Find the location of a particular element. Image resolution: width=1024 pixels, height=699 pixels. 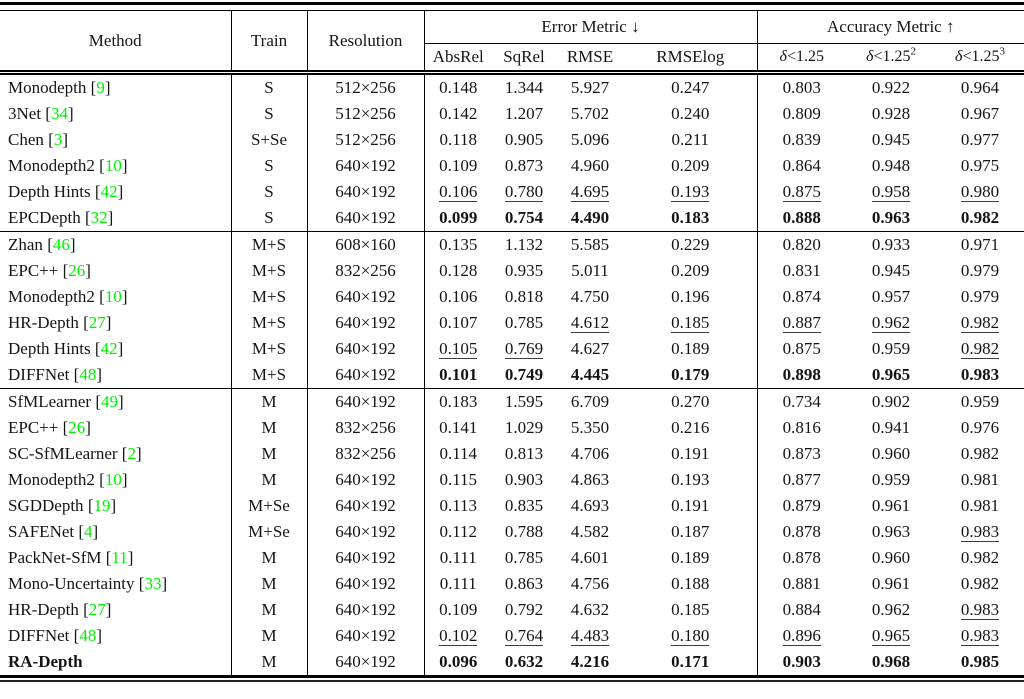

metric-value-cell: 0.196 is located at coordinates (691, 297).